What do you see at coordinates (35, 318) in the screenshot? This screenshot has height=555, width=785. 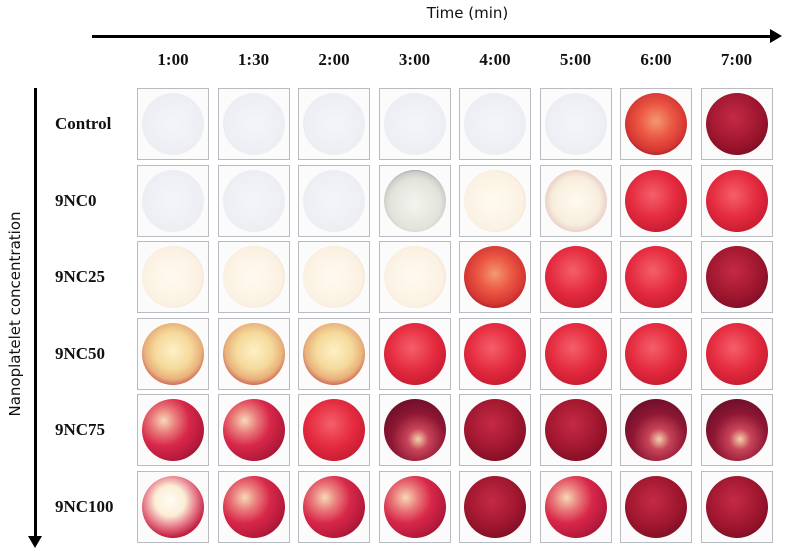 I see `concentration-axis-arrow` at bounding box center [35, 318].